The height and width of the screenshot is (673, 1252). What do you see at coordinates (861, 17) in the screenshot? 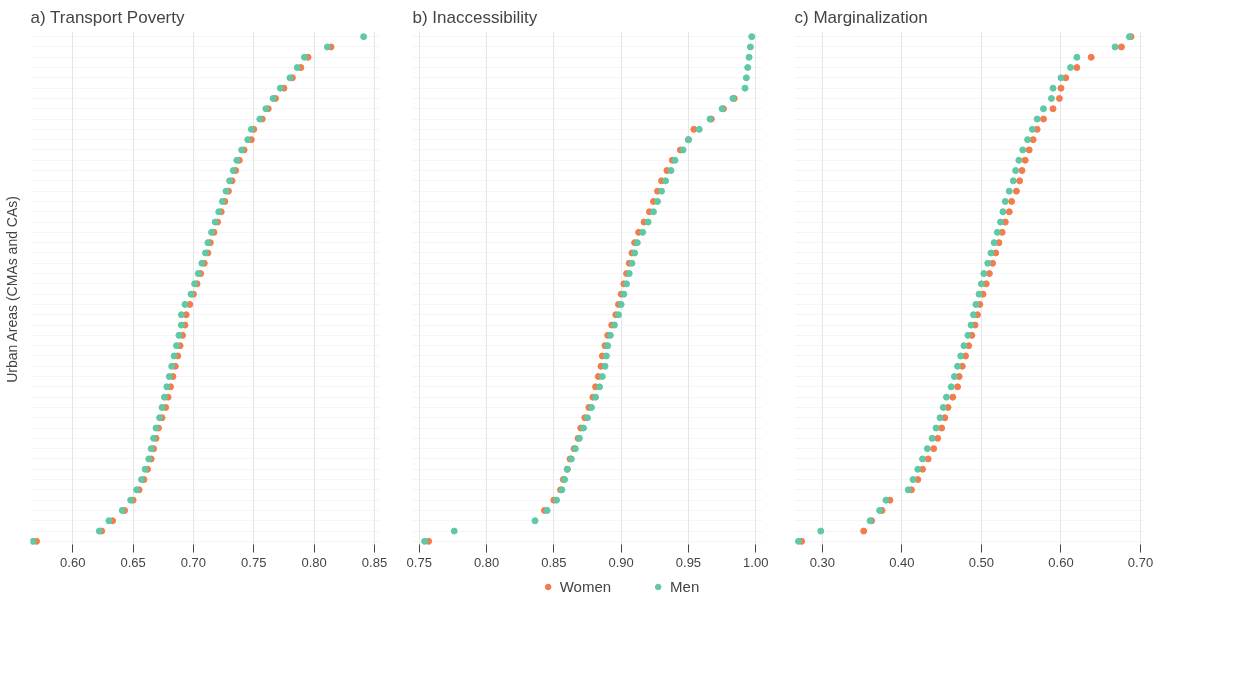
I see `chart-title: c) Marginalization` at bounding box center [861, 17].